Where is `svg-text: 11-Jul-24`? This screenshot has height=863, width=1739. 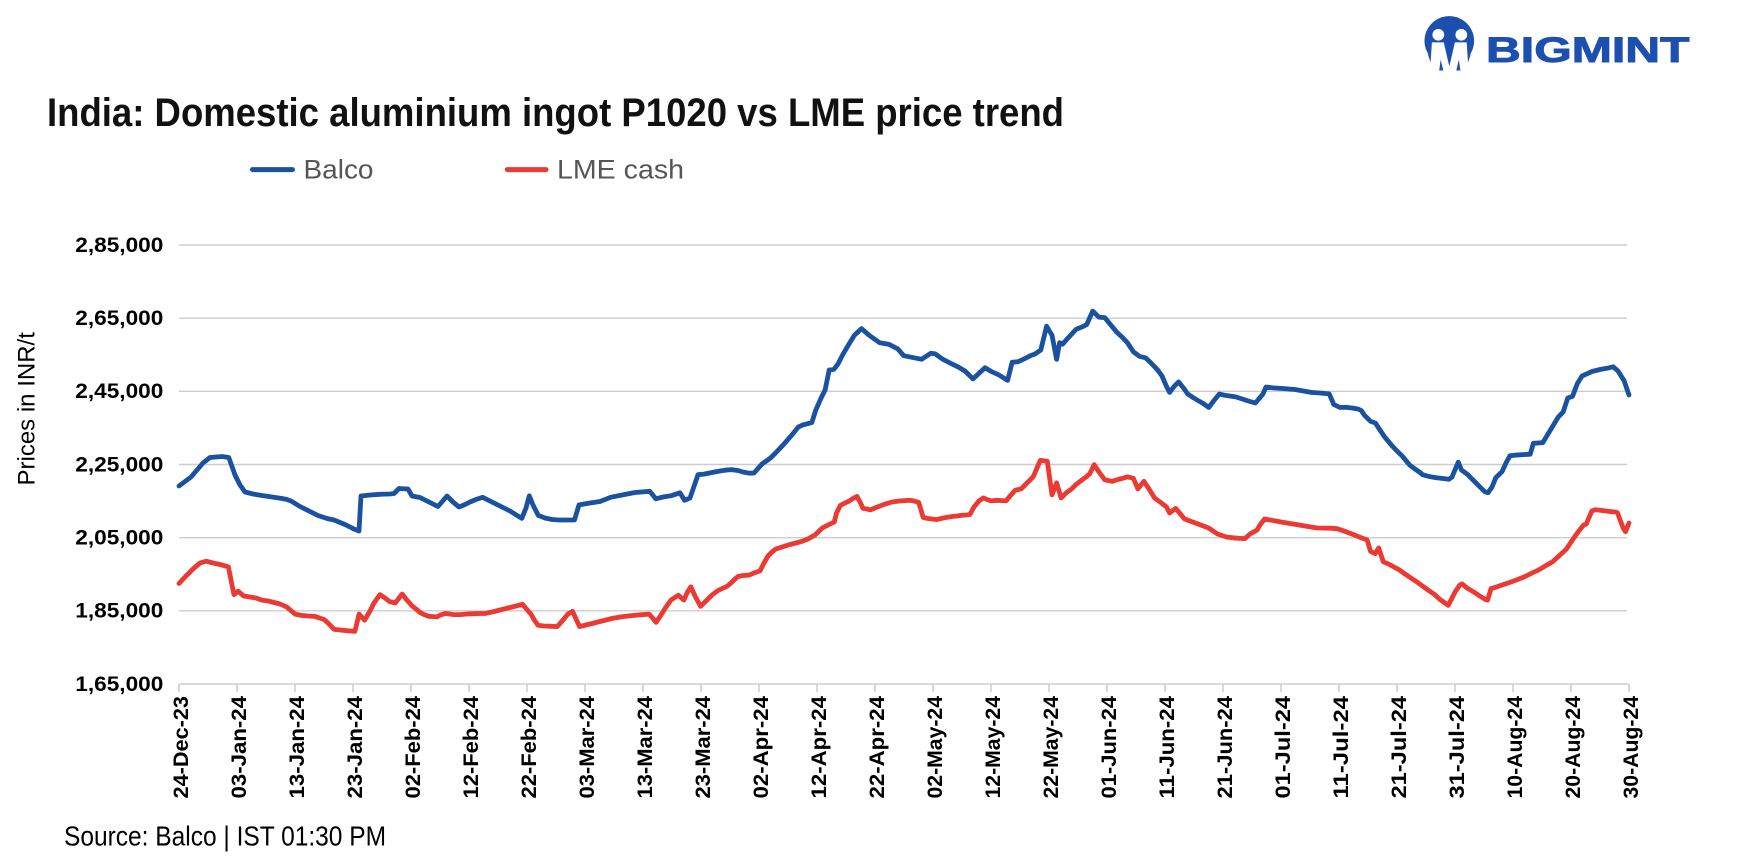
svg-text: 11-Jul-24 is located at coordinates (1341, 747).